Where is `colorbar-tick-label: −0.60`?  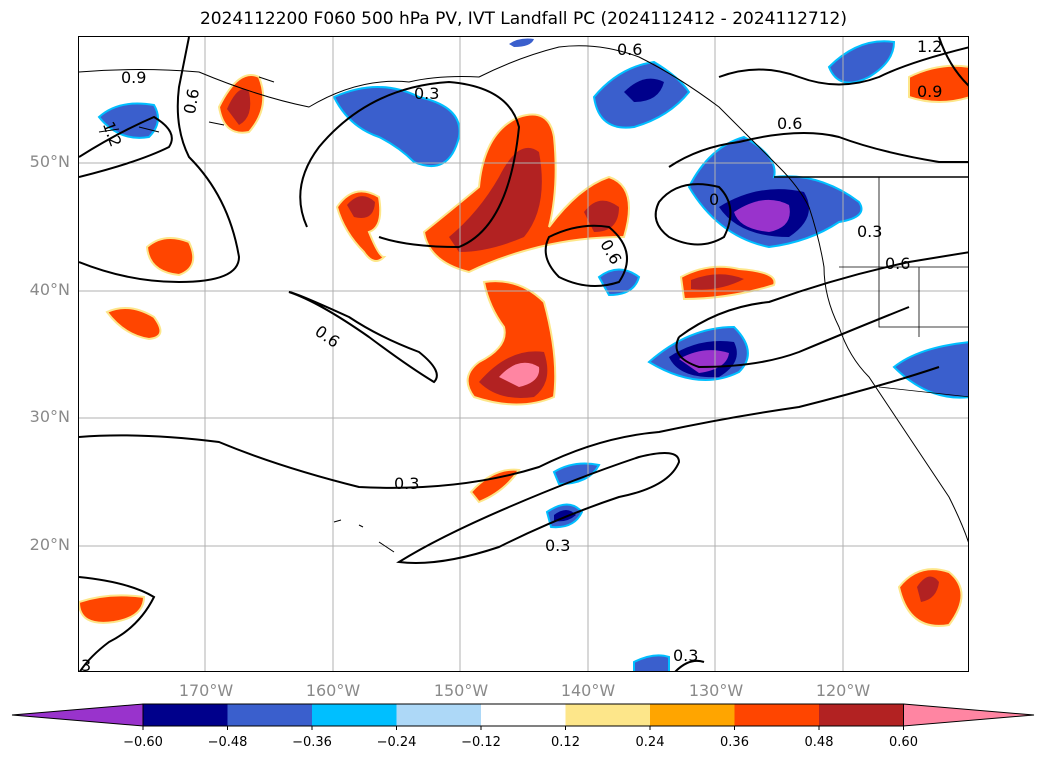
colorbar-tick-label: −0.60 is located at coordinates (143, 742).